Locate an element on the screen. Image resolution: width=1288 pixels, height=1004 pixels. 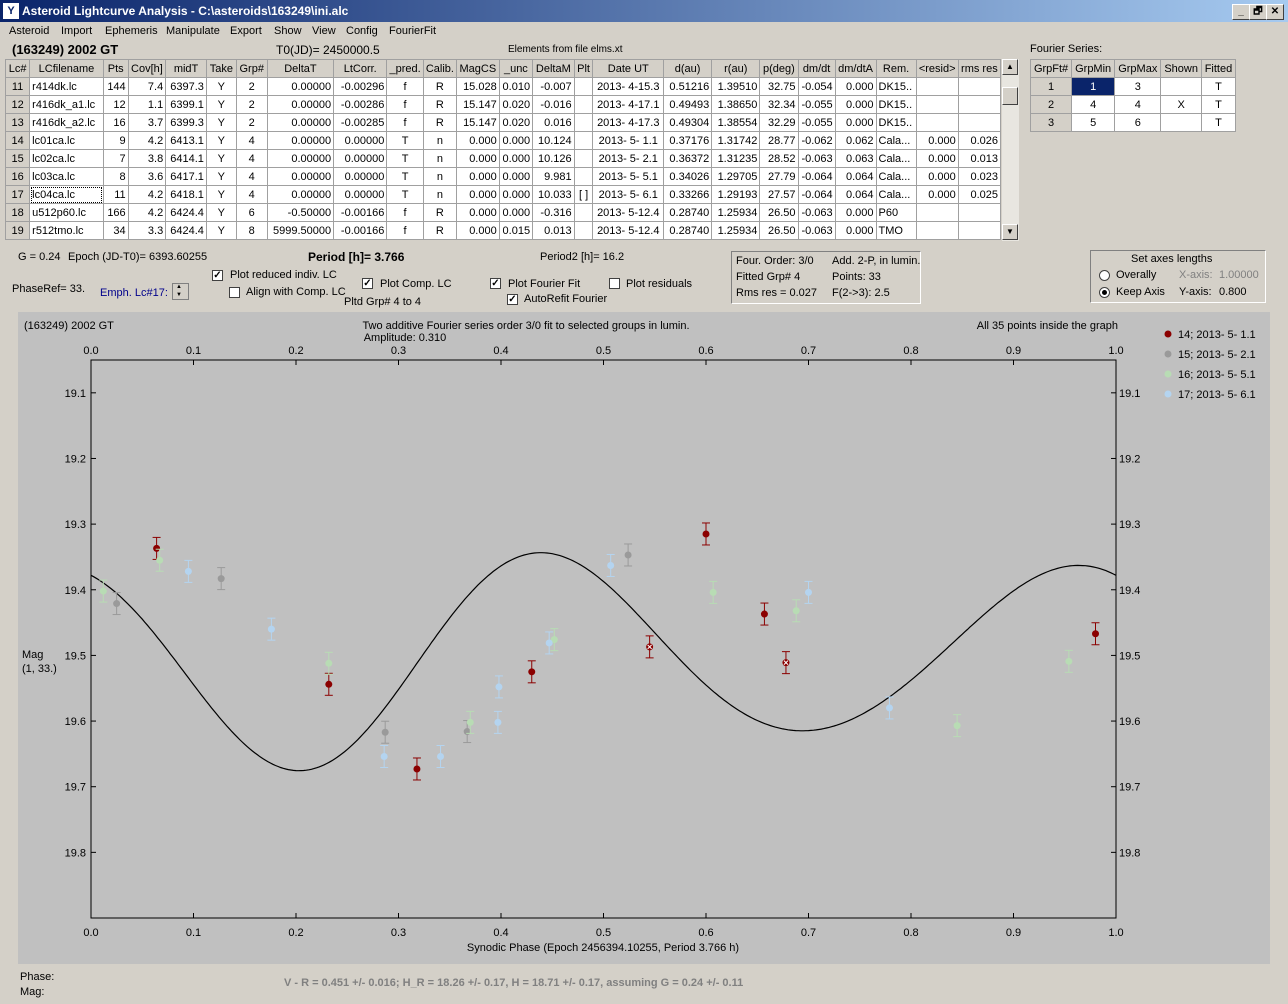
menu-config: Config is located at coordinates (362, 31).